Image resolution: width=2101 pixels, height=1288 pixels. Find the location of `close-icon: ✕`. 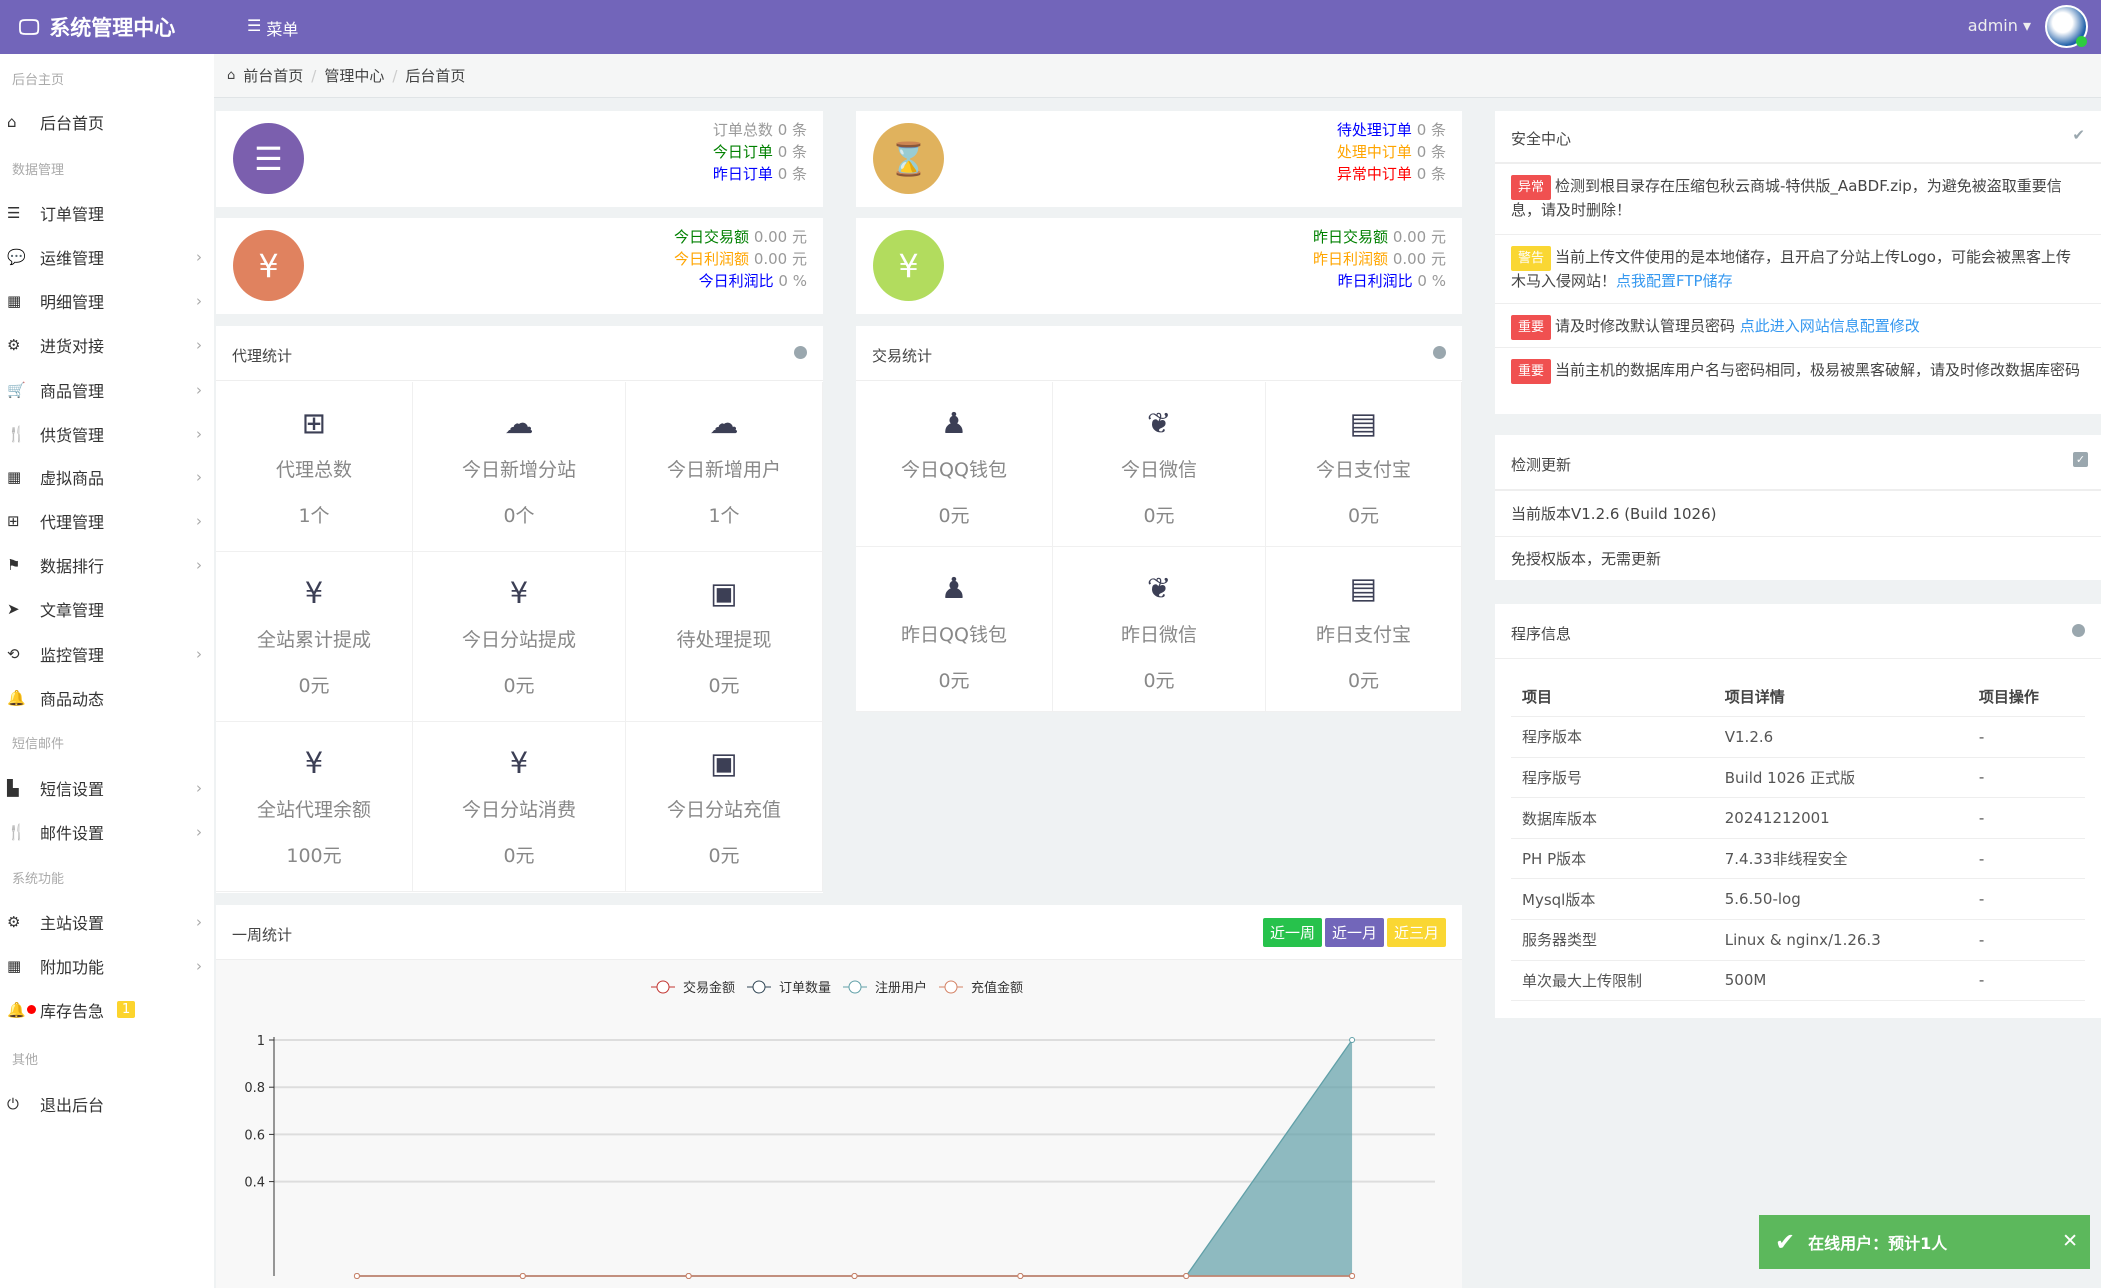

close-icon: ✕ is located at coordinates (2070, 1241).